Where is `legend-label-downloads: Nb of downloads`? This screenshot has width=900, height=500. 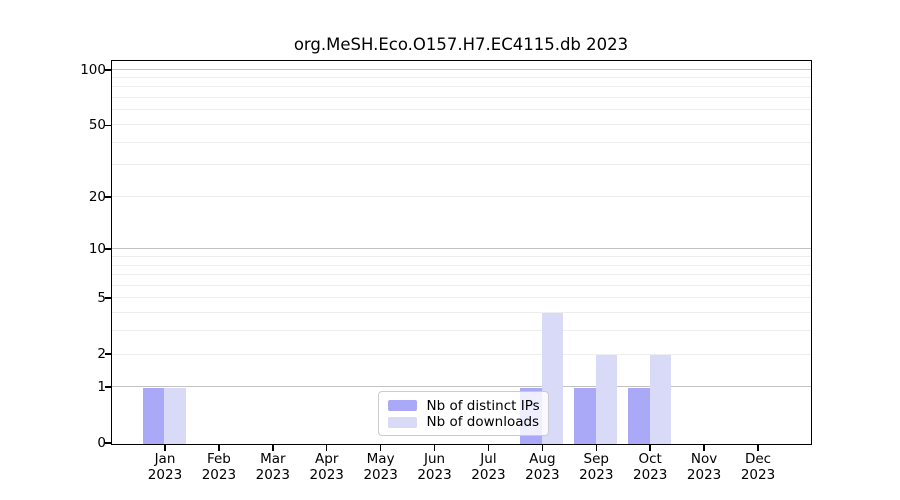
legend-label-downloads: Nb of downloads is located at coordinates (483, 422).